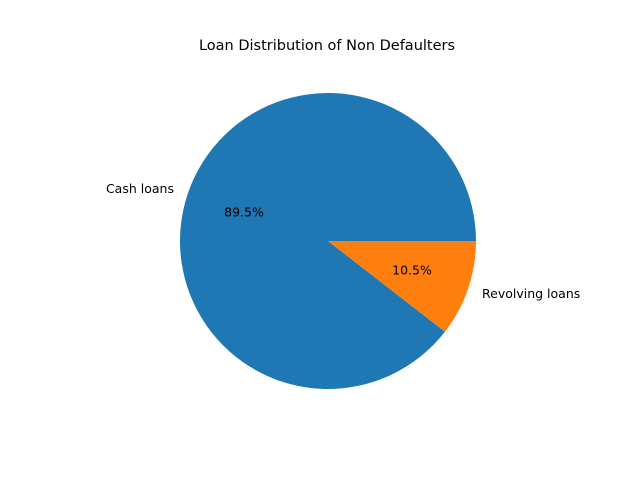  Describe the element at coordinates (140, 188) in the screenshot. I see `slice-label-cash-loans: Cash loans` at that location.